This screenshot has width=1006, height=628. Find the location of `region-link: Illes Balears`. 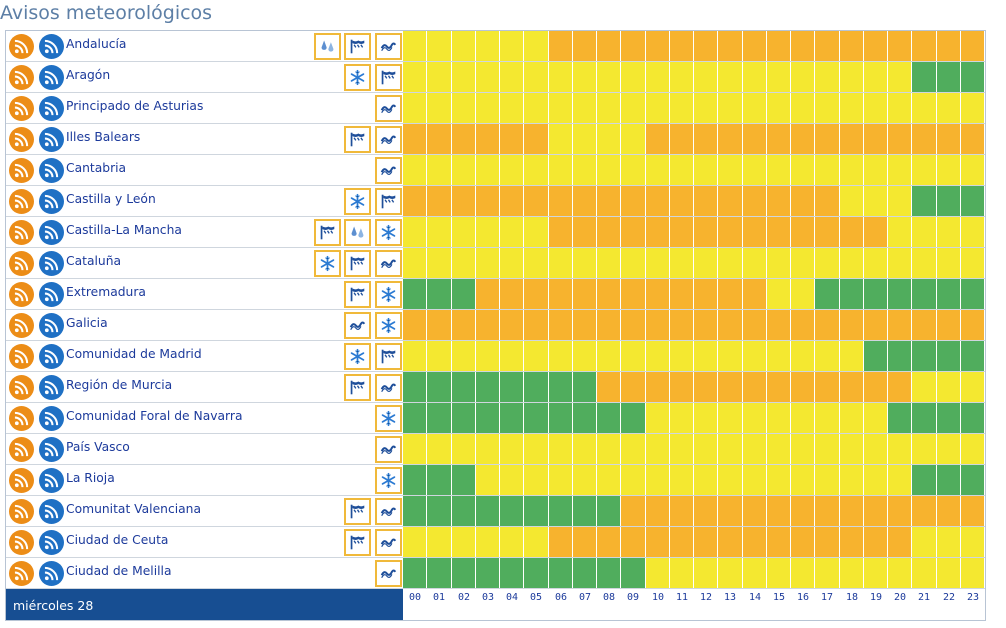

region-link: Illes Balears is located at coordinates (103, 137).